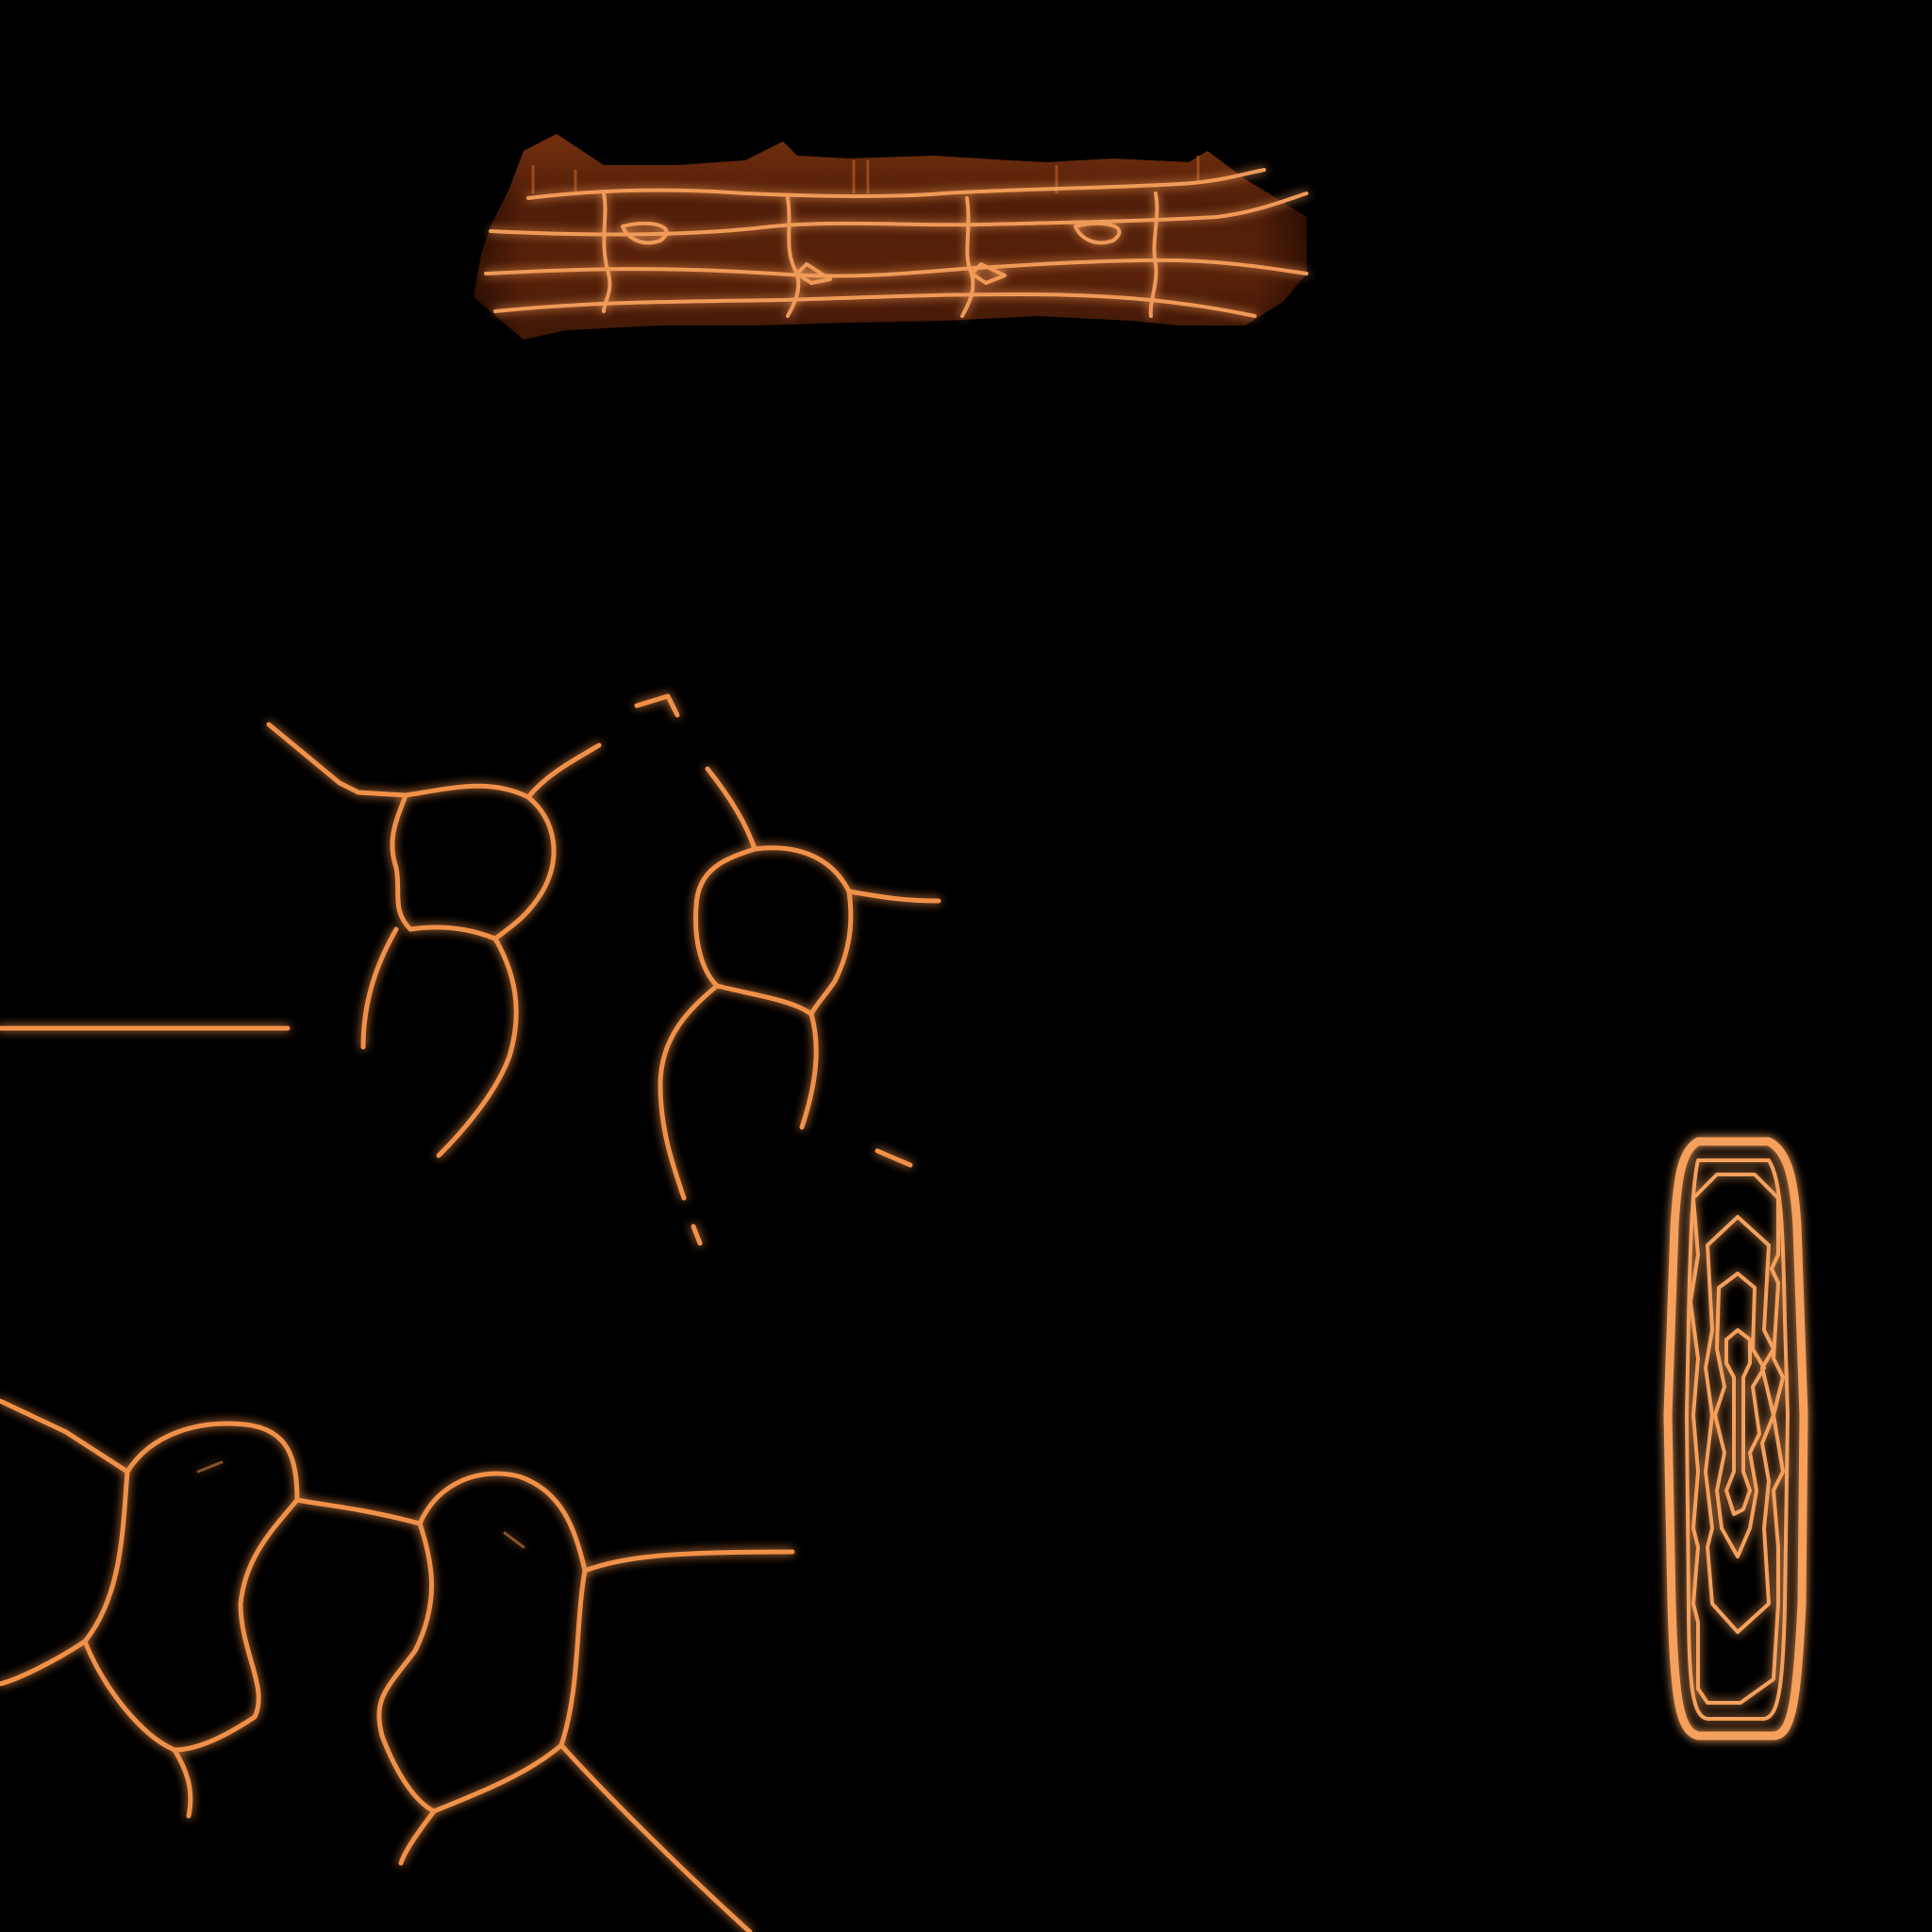 The width and height of the screenshot is (1932, 1932). I want to click on capsule-outline, so click(1736, 1439).